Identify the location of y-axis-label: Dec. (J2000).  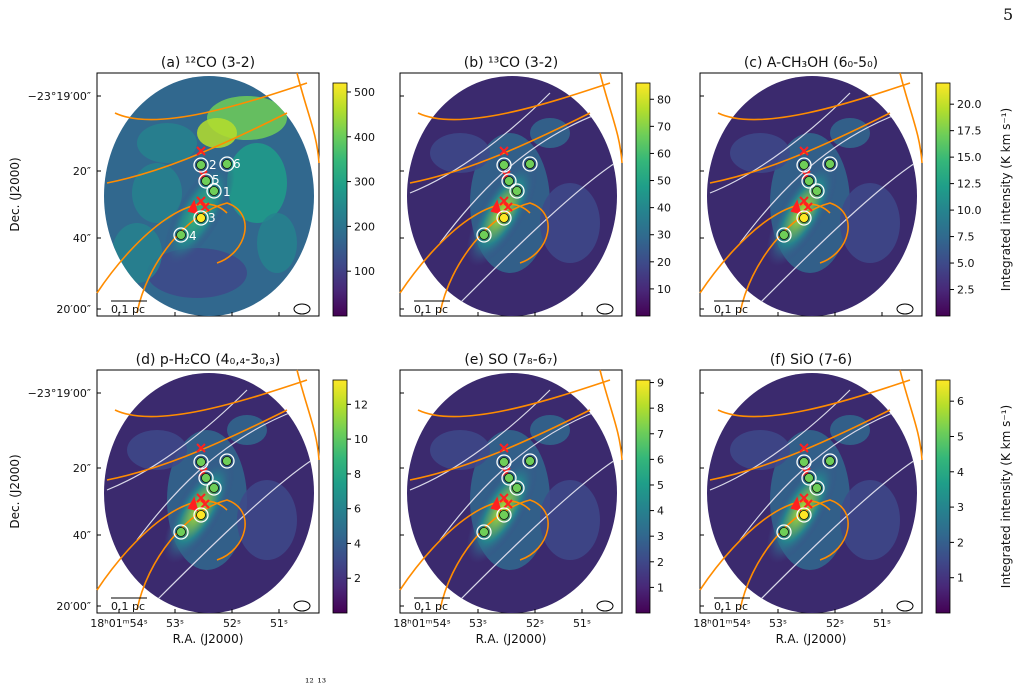
(15, 491).